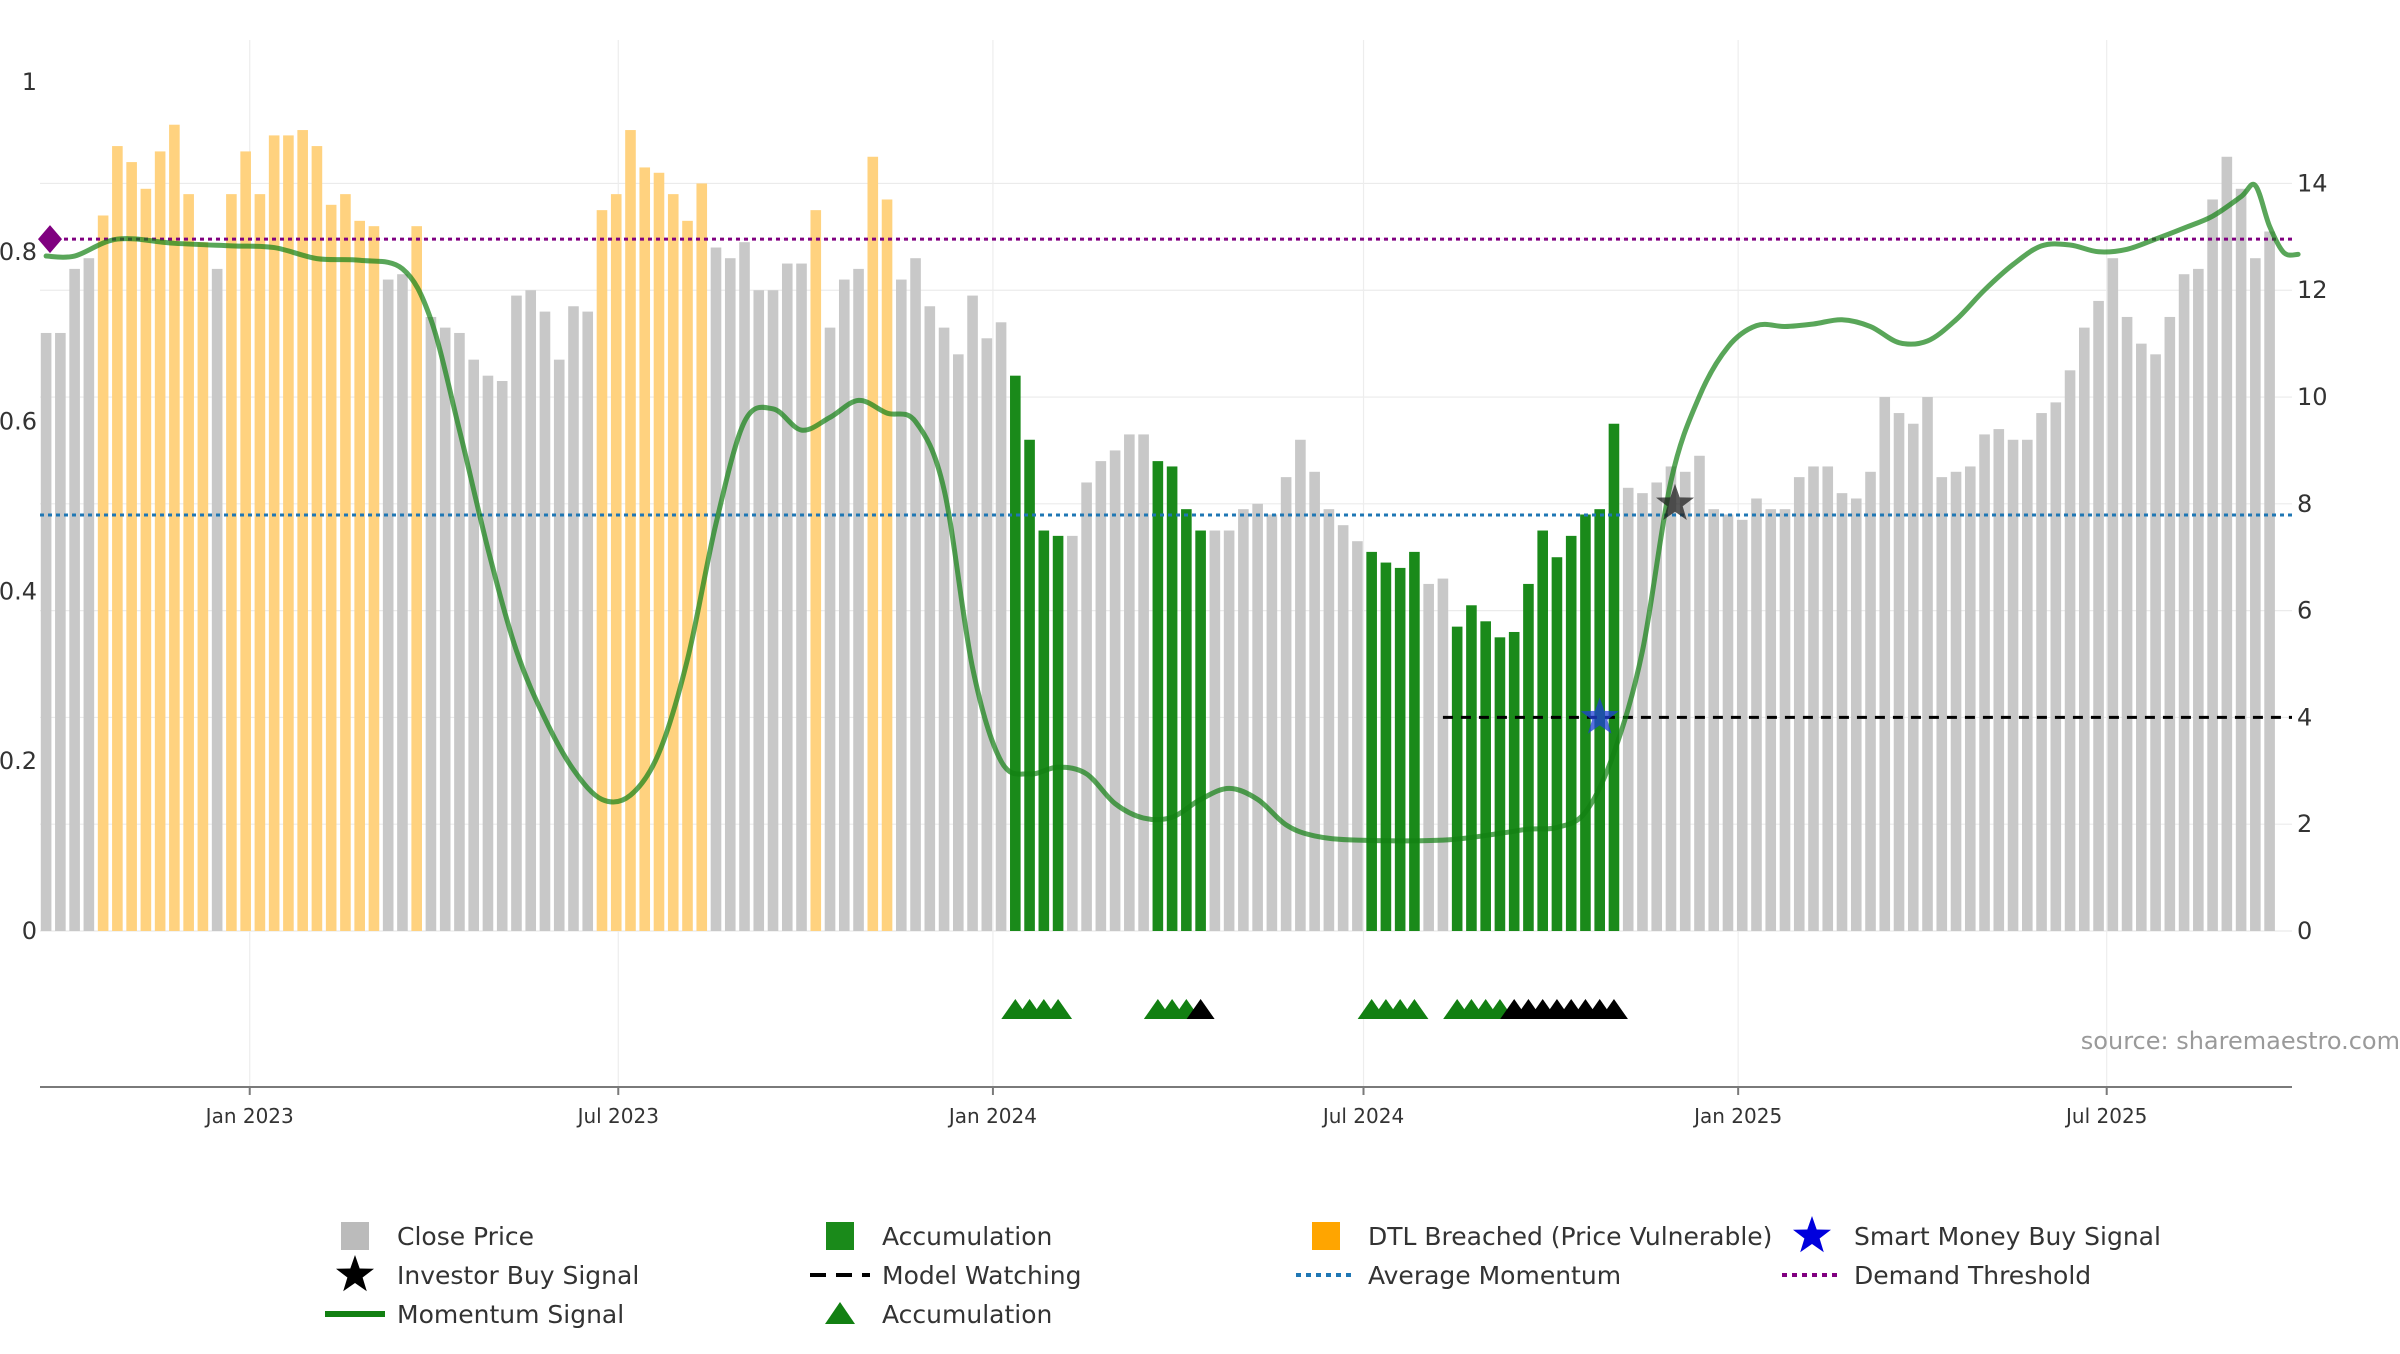 This screenshot has height=1354, width=2400. I want to click on investor-buy-star, so click(1675, 501).